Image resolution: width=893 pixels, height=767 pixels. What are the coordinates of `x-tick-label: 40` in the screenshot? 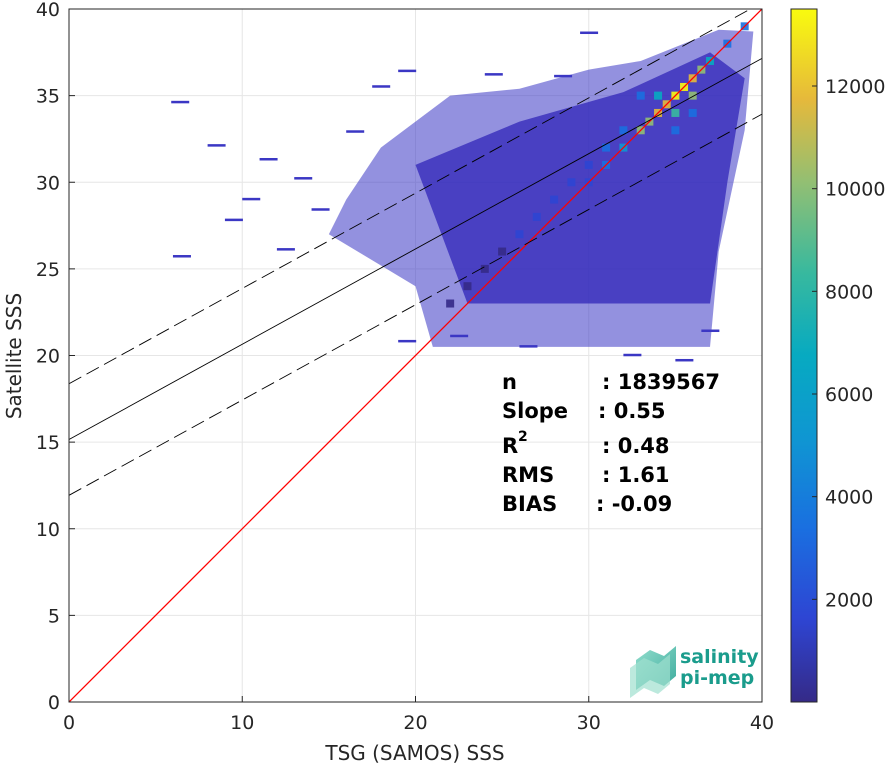 It's located at (762, 723).